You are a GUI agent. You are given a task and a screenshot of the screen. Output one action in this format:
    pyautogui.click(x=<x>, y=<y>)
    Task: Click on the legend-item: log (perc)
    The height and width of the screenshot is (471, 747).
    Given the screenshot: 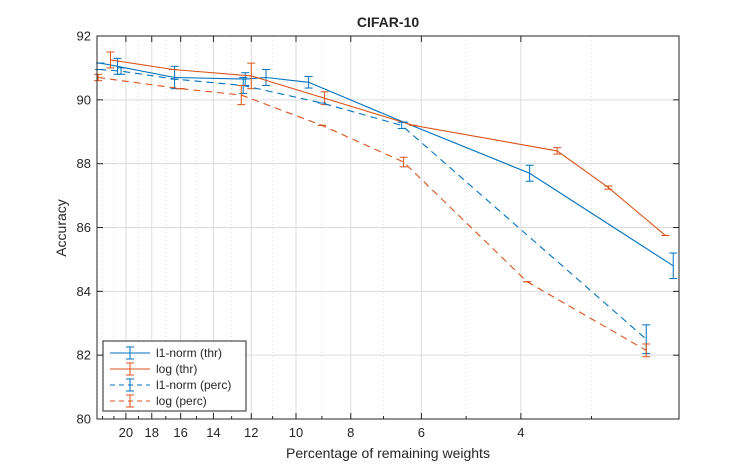 What is the action you would take?
    pyautogui.click(x=158, y=401)
    